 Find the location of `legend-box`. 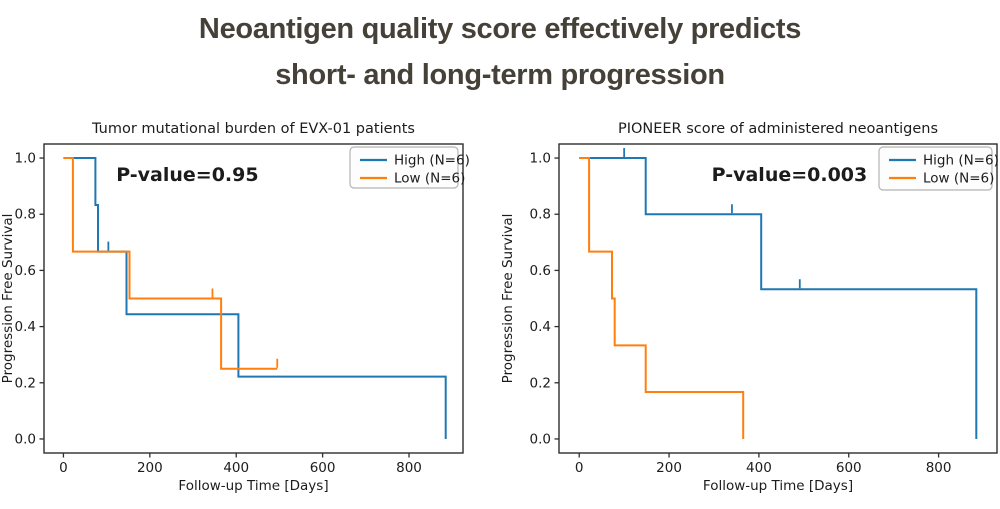

legend-box is located at coordinates (935, 168).